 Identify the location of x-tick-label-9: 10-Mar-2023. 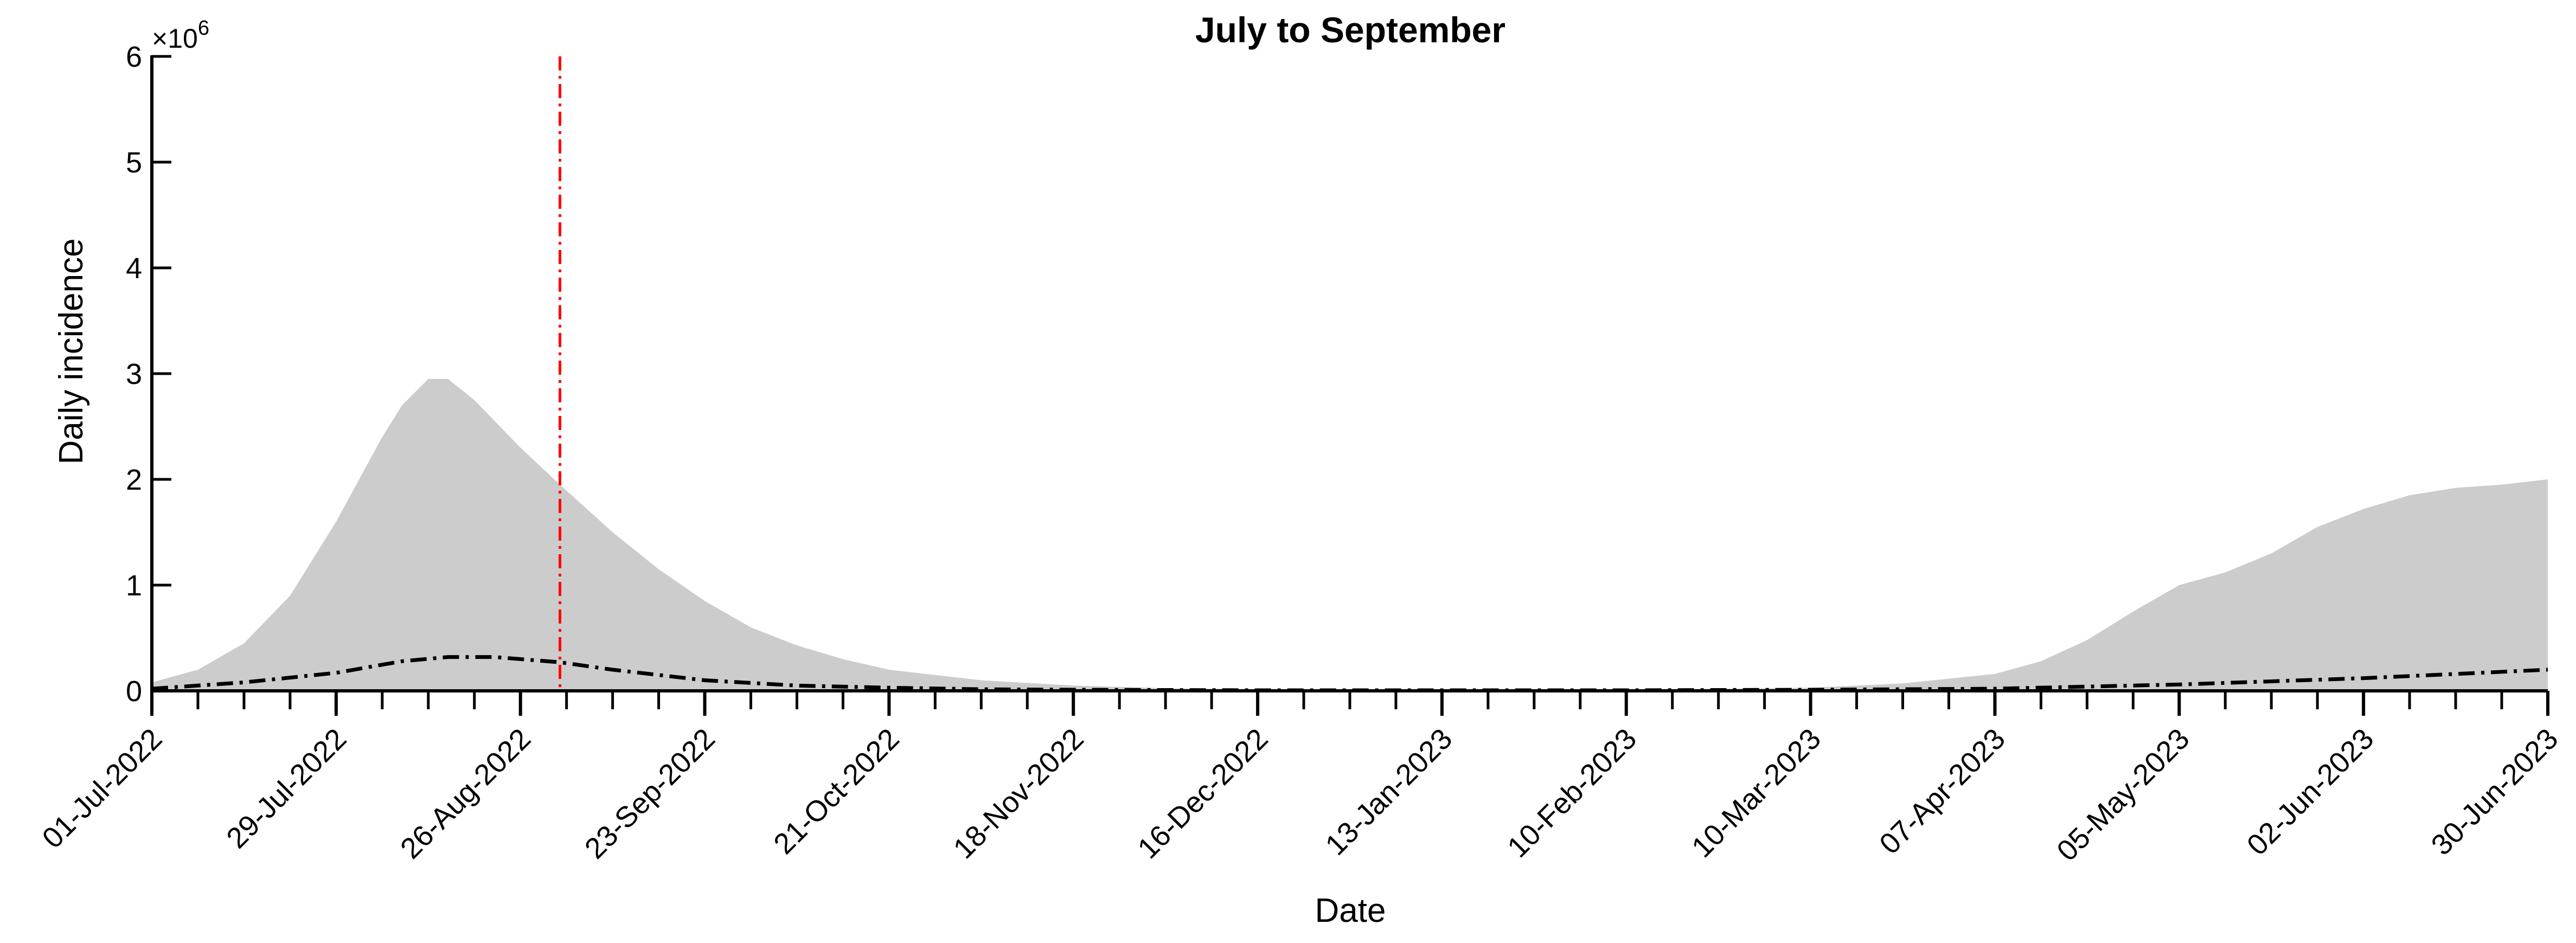
(1756, 793).